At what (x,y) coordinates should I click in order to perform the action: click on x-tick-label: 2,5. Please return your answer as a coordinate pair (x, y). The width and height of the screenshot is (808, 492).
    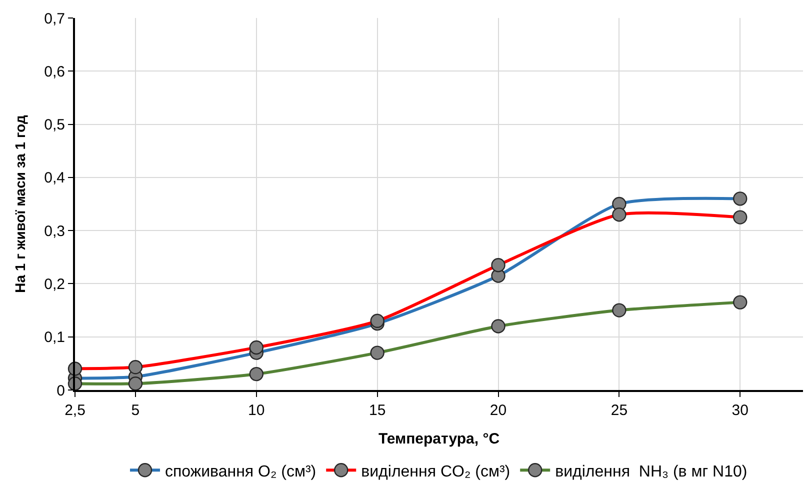
    Looking at the image, I should click on (75, 410).